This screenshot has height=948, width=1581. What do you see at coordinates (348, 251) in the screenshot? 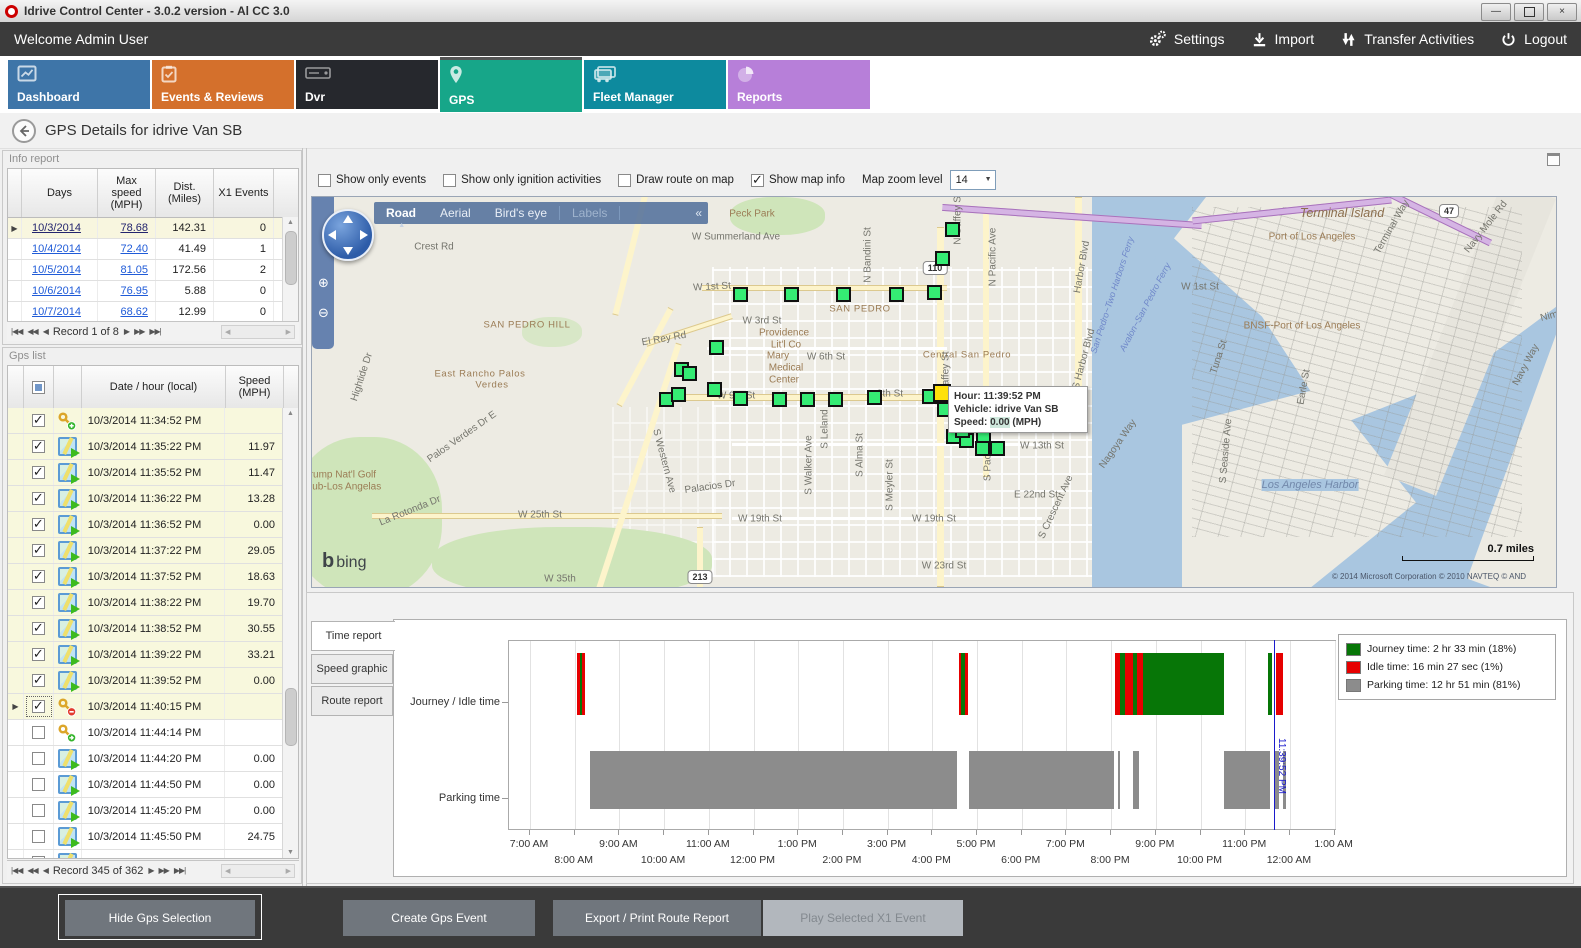
I see `pan-down-icon` at bounding box center [348, 251].